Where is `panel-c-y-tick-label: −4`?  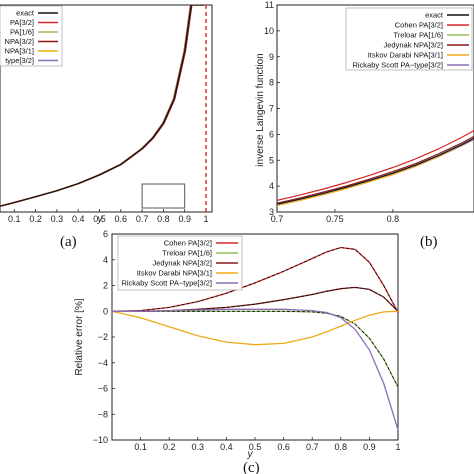
panel-c-y-tick-label: −4 is located at coordinates (103, 363).